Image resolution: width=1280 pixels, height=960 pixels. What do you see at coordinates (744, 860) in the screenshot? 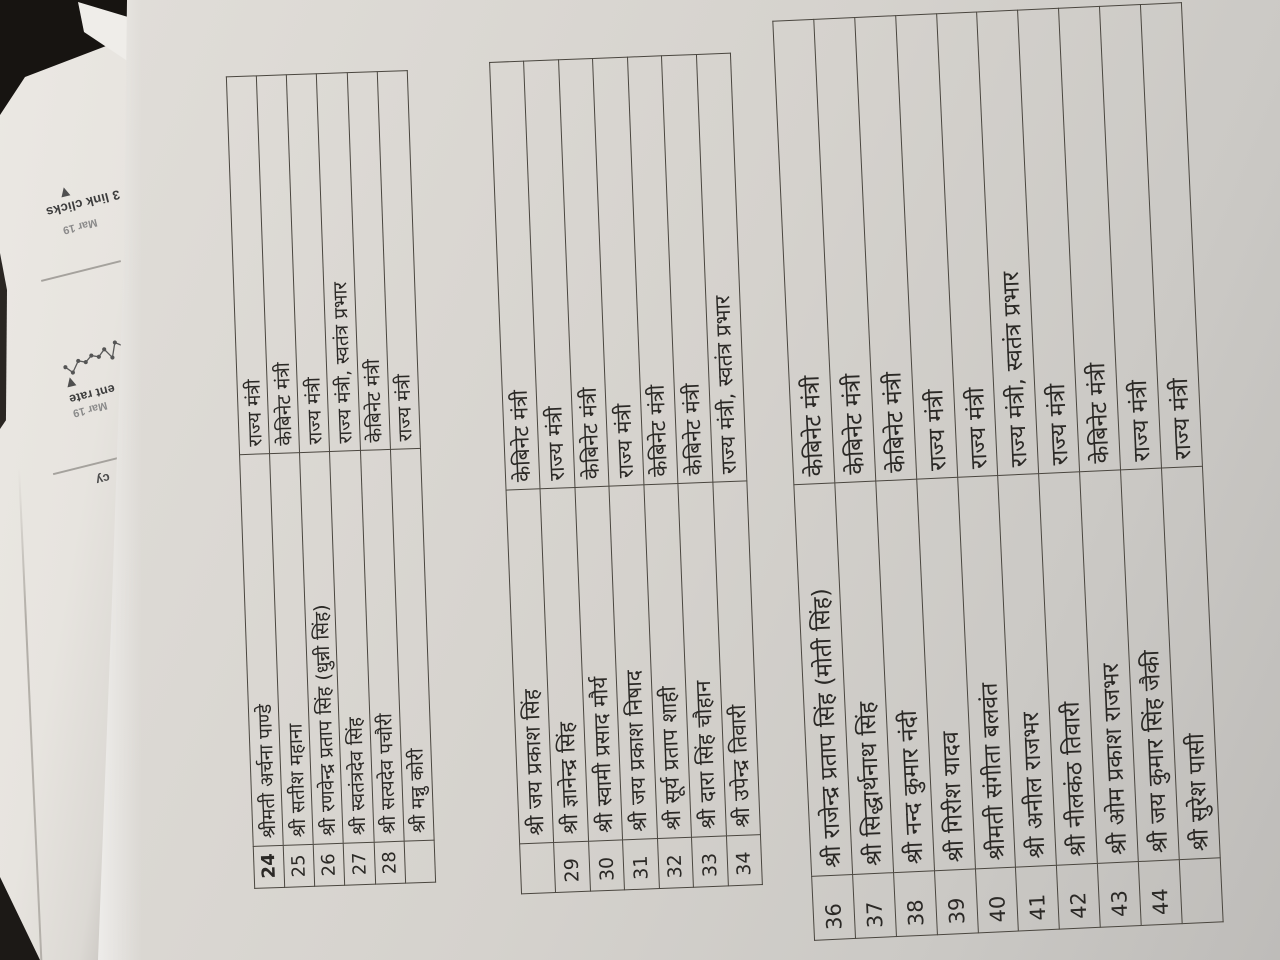
I see `serial-cell: 34` at bounding box center [744, 860].